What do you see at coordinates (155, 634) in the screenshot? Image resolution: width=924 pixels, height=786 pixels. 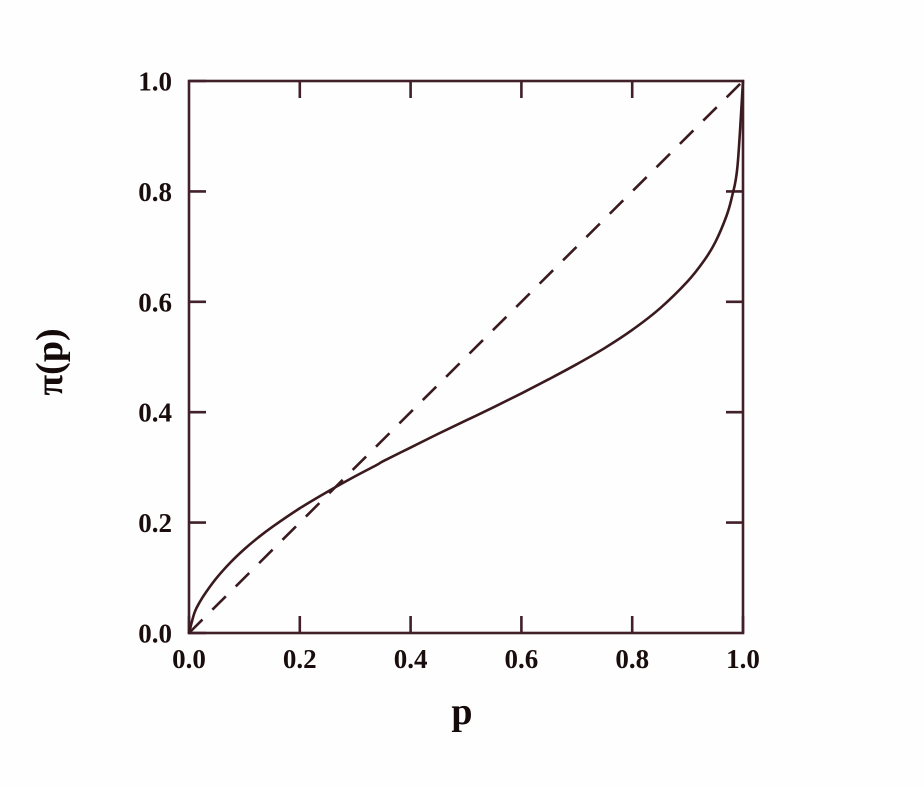 I see `y-tick-label: 0.0` at bounding box center [155, 634].